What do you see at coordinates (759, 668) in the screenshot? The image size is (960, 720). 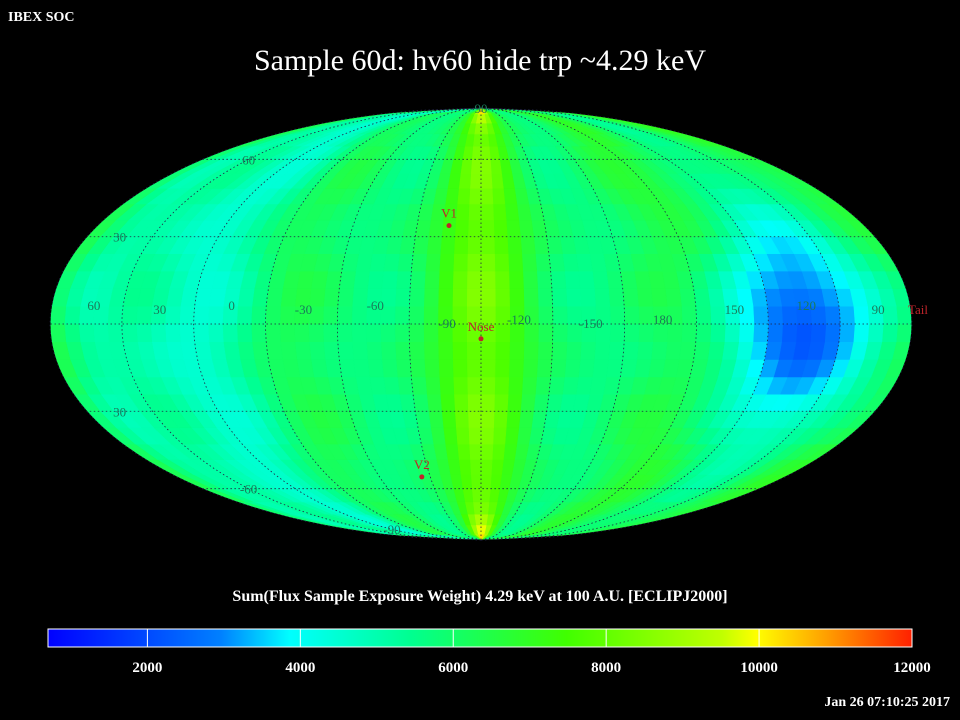 I see `colorbar-tick-label: 10000` at bounding box center [759, 668].